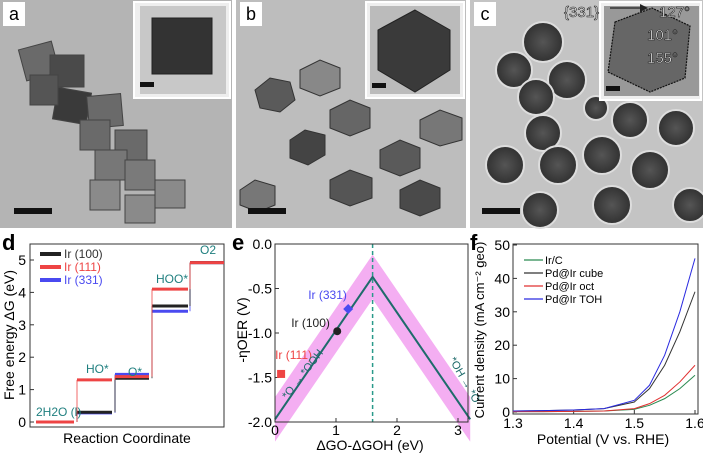 This screenshot has height=456, width=703. What do you see at coordinates (337, 331) in the screenshot?
I see `data-point-Ir-100-` at bounding box center [337, 331].